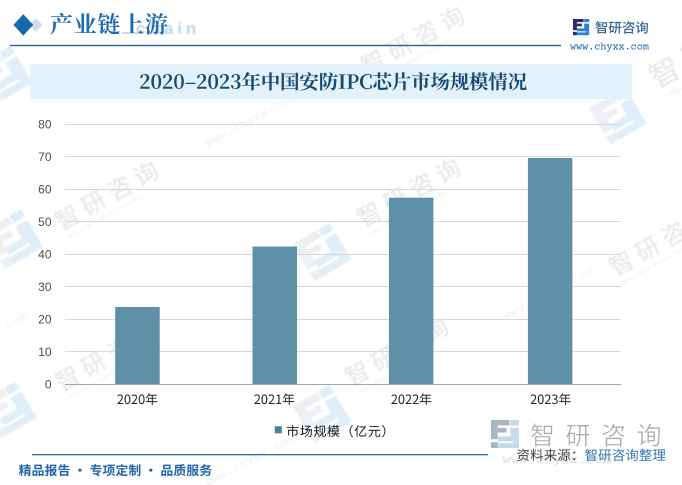 This screenshot has height=485, width=682. I want to click on svg-text: chain, so click(168, 28).